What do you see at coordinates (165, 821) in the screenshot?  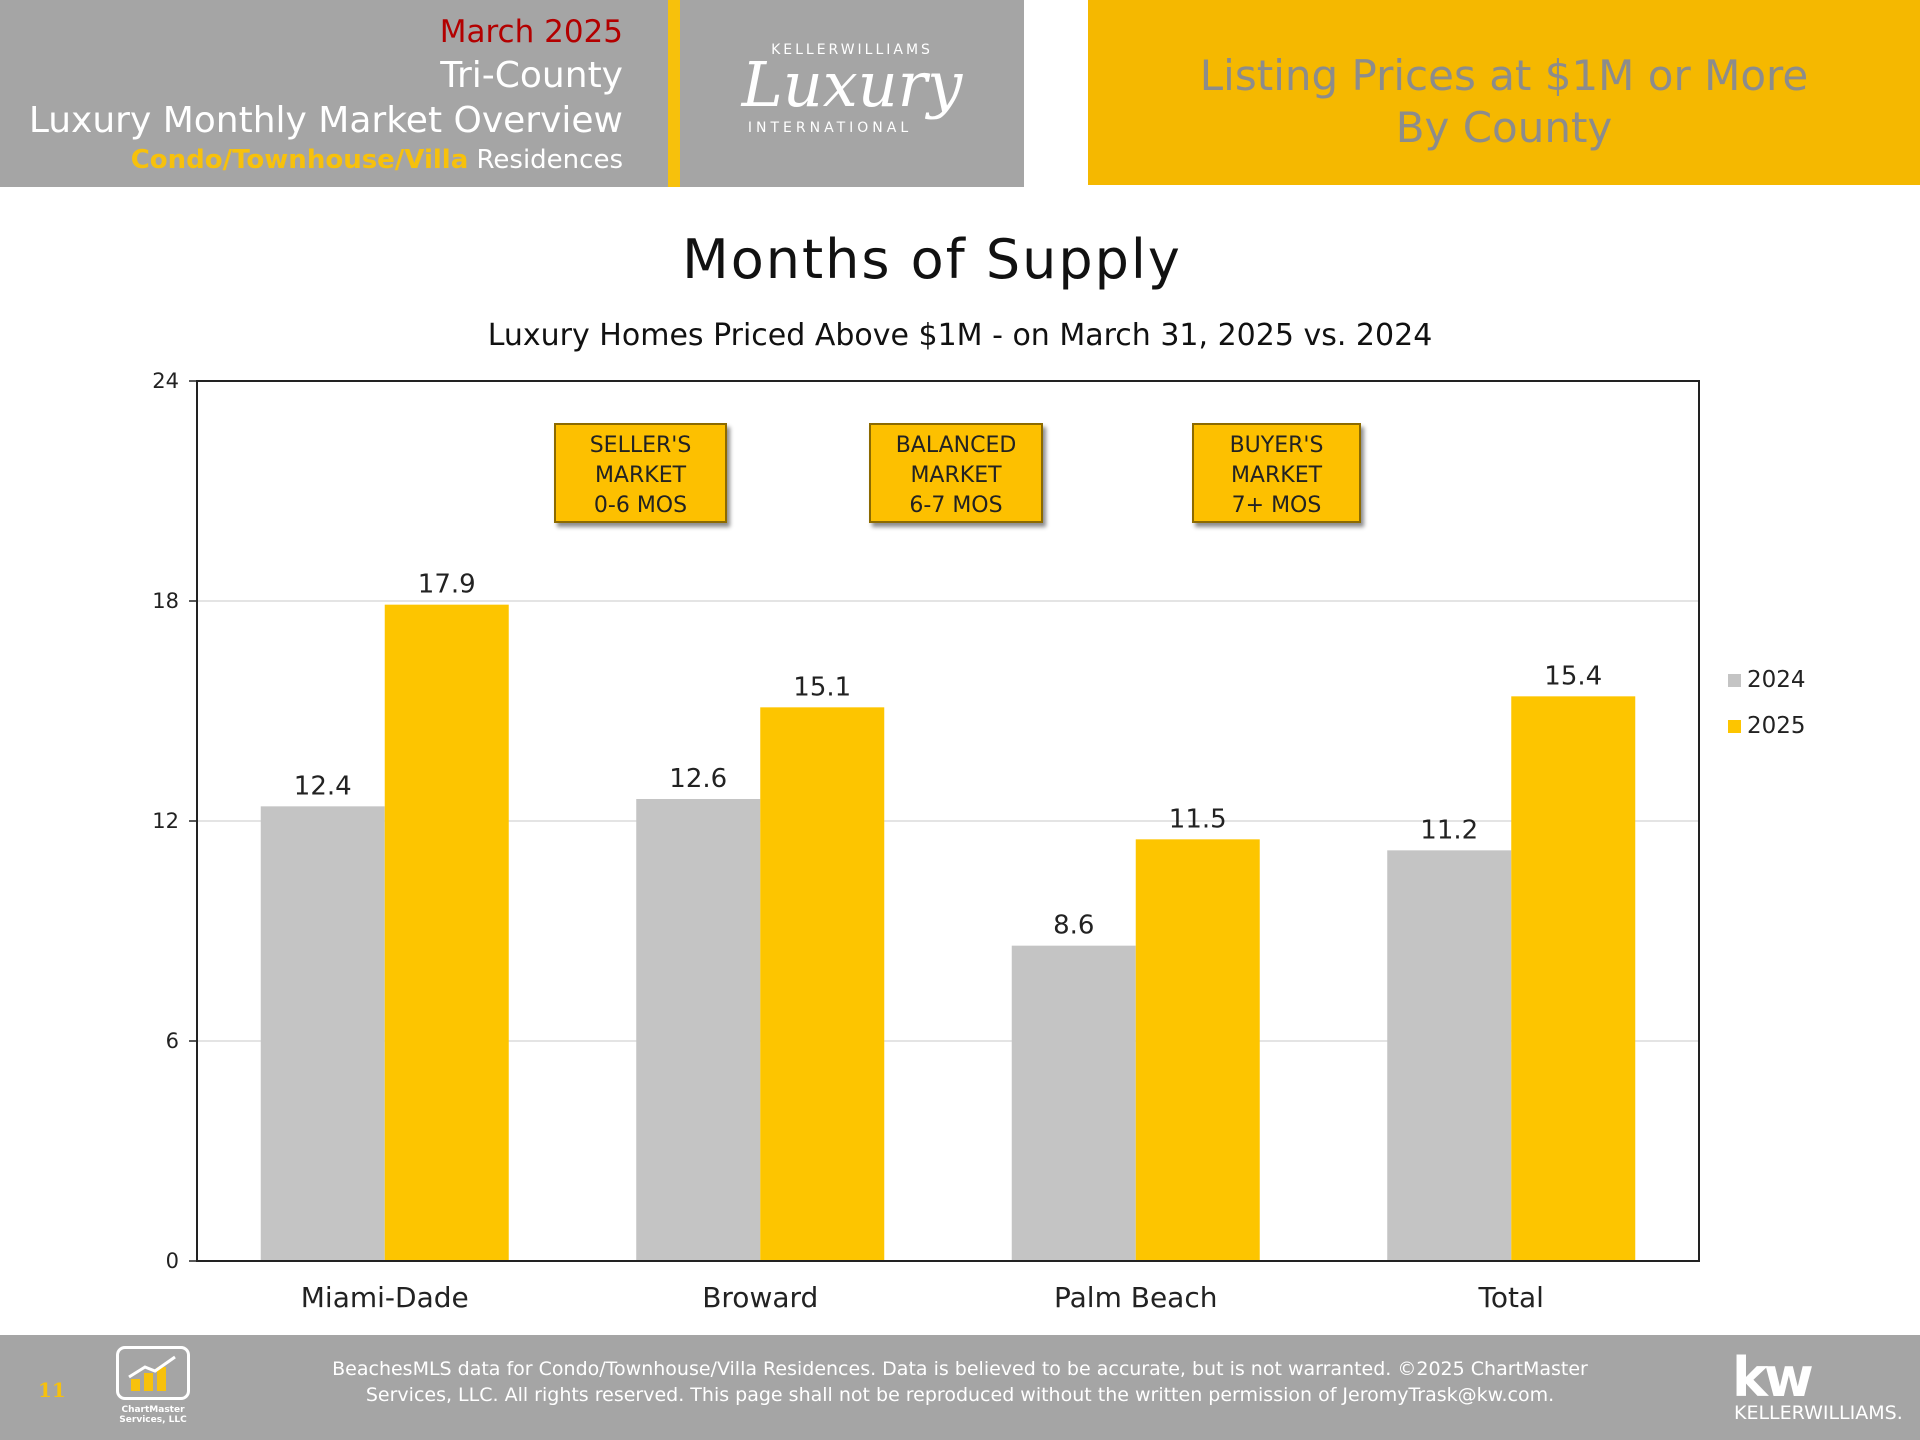 I see `y-tick-label: 12` at bounding box center [165, 821].